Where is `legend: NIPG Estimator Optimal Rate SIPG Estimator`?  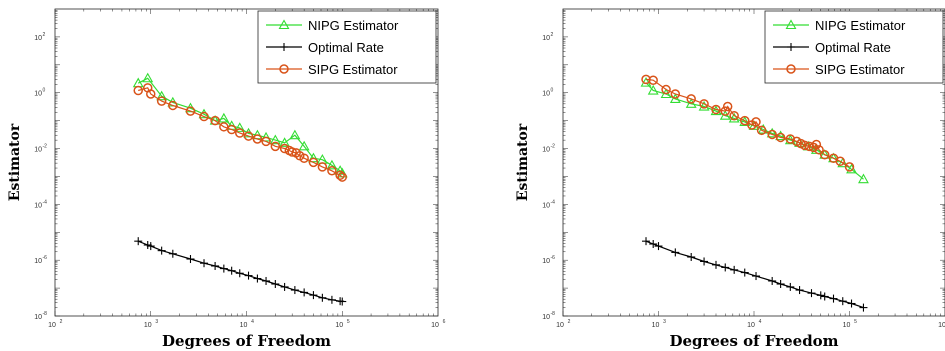 legend: NIPG Estimator Optimal Rate SIPG Estimator is located at coordinates (854, 47).